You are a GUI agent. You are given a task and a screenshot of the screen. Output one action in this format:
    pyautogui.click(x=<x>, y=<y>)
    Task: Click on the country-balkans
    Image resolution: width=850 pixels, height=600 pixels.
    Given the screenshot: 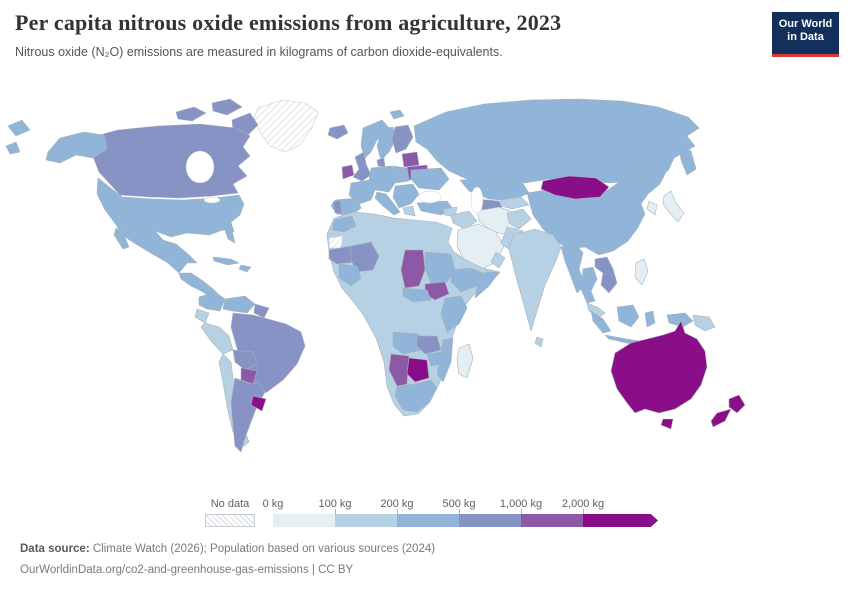 What is the action you would take?
    pyautogui.click(x=406, y=196)
    